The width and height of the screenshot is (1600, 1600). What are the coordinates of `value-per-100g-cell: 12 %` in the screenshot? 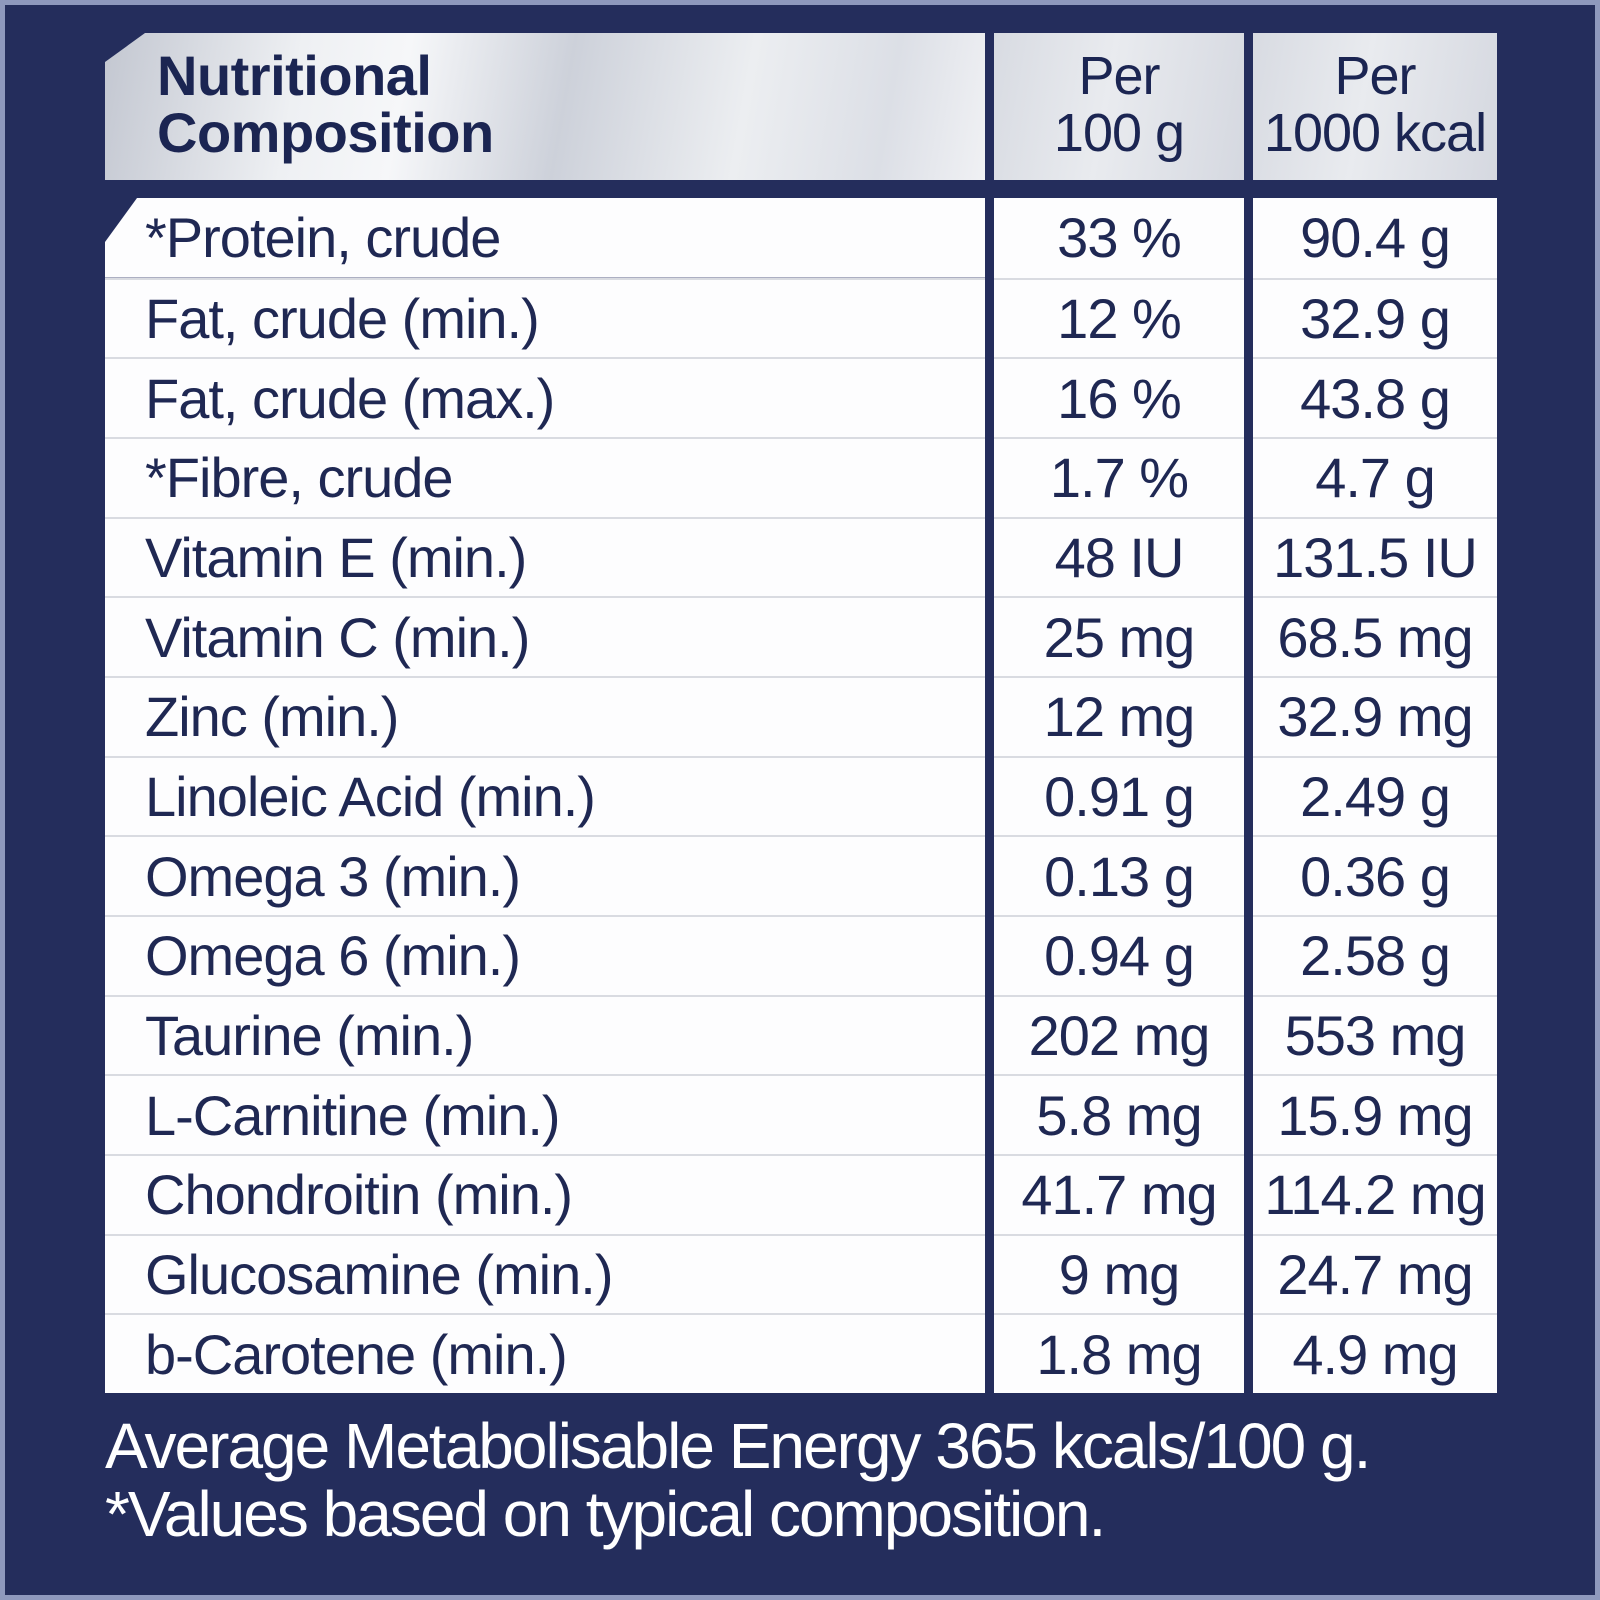 It's located at (1119, 317).